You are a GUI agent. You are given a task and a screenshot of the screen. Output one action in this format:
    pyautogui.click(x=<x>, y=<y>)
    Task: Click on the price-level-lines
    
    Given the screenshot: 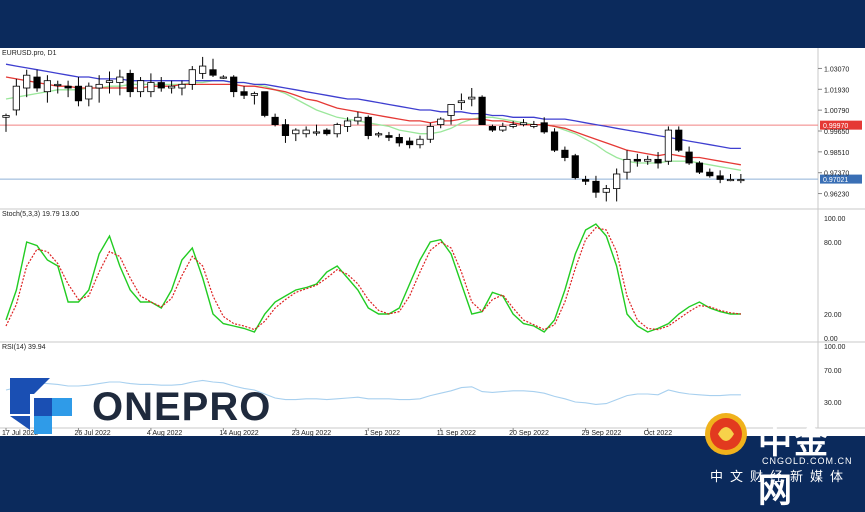 What is the action you would take?
    pyautogui.click(x=409, y=152)
    